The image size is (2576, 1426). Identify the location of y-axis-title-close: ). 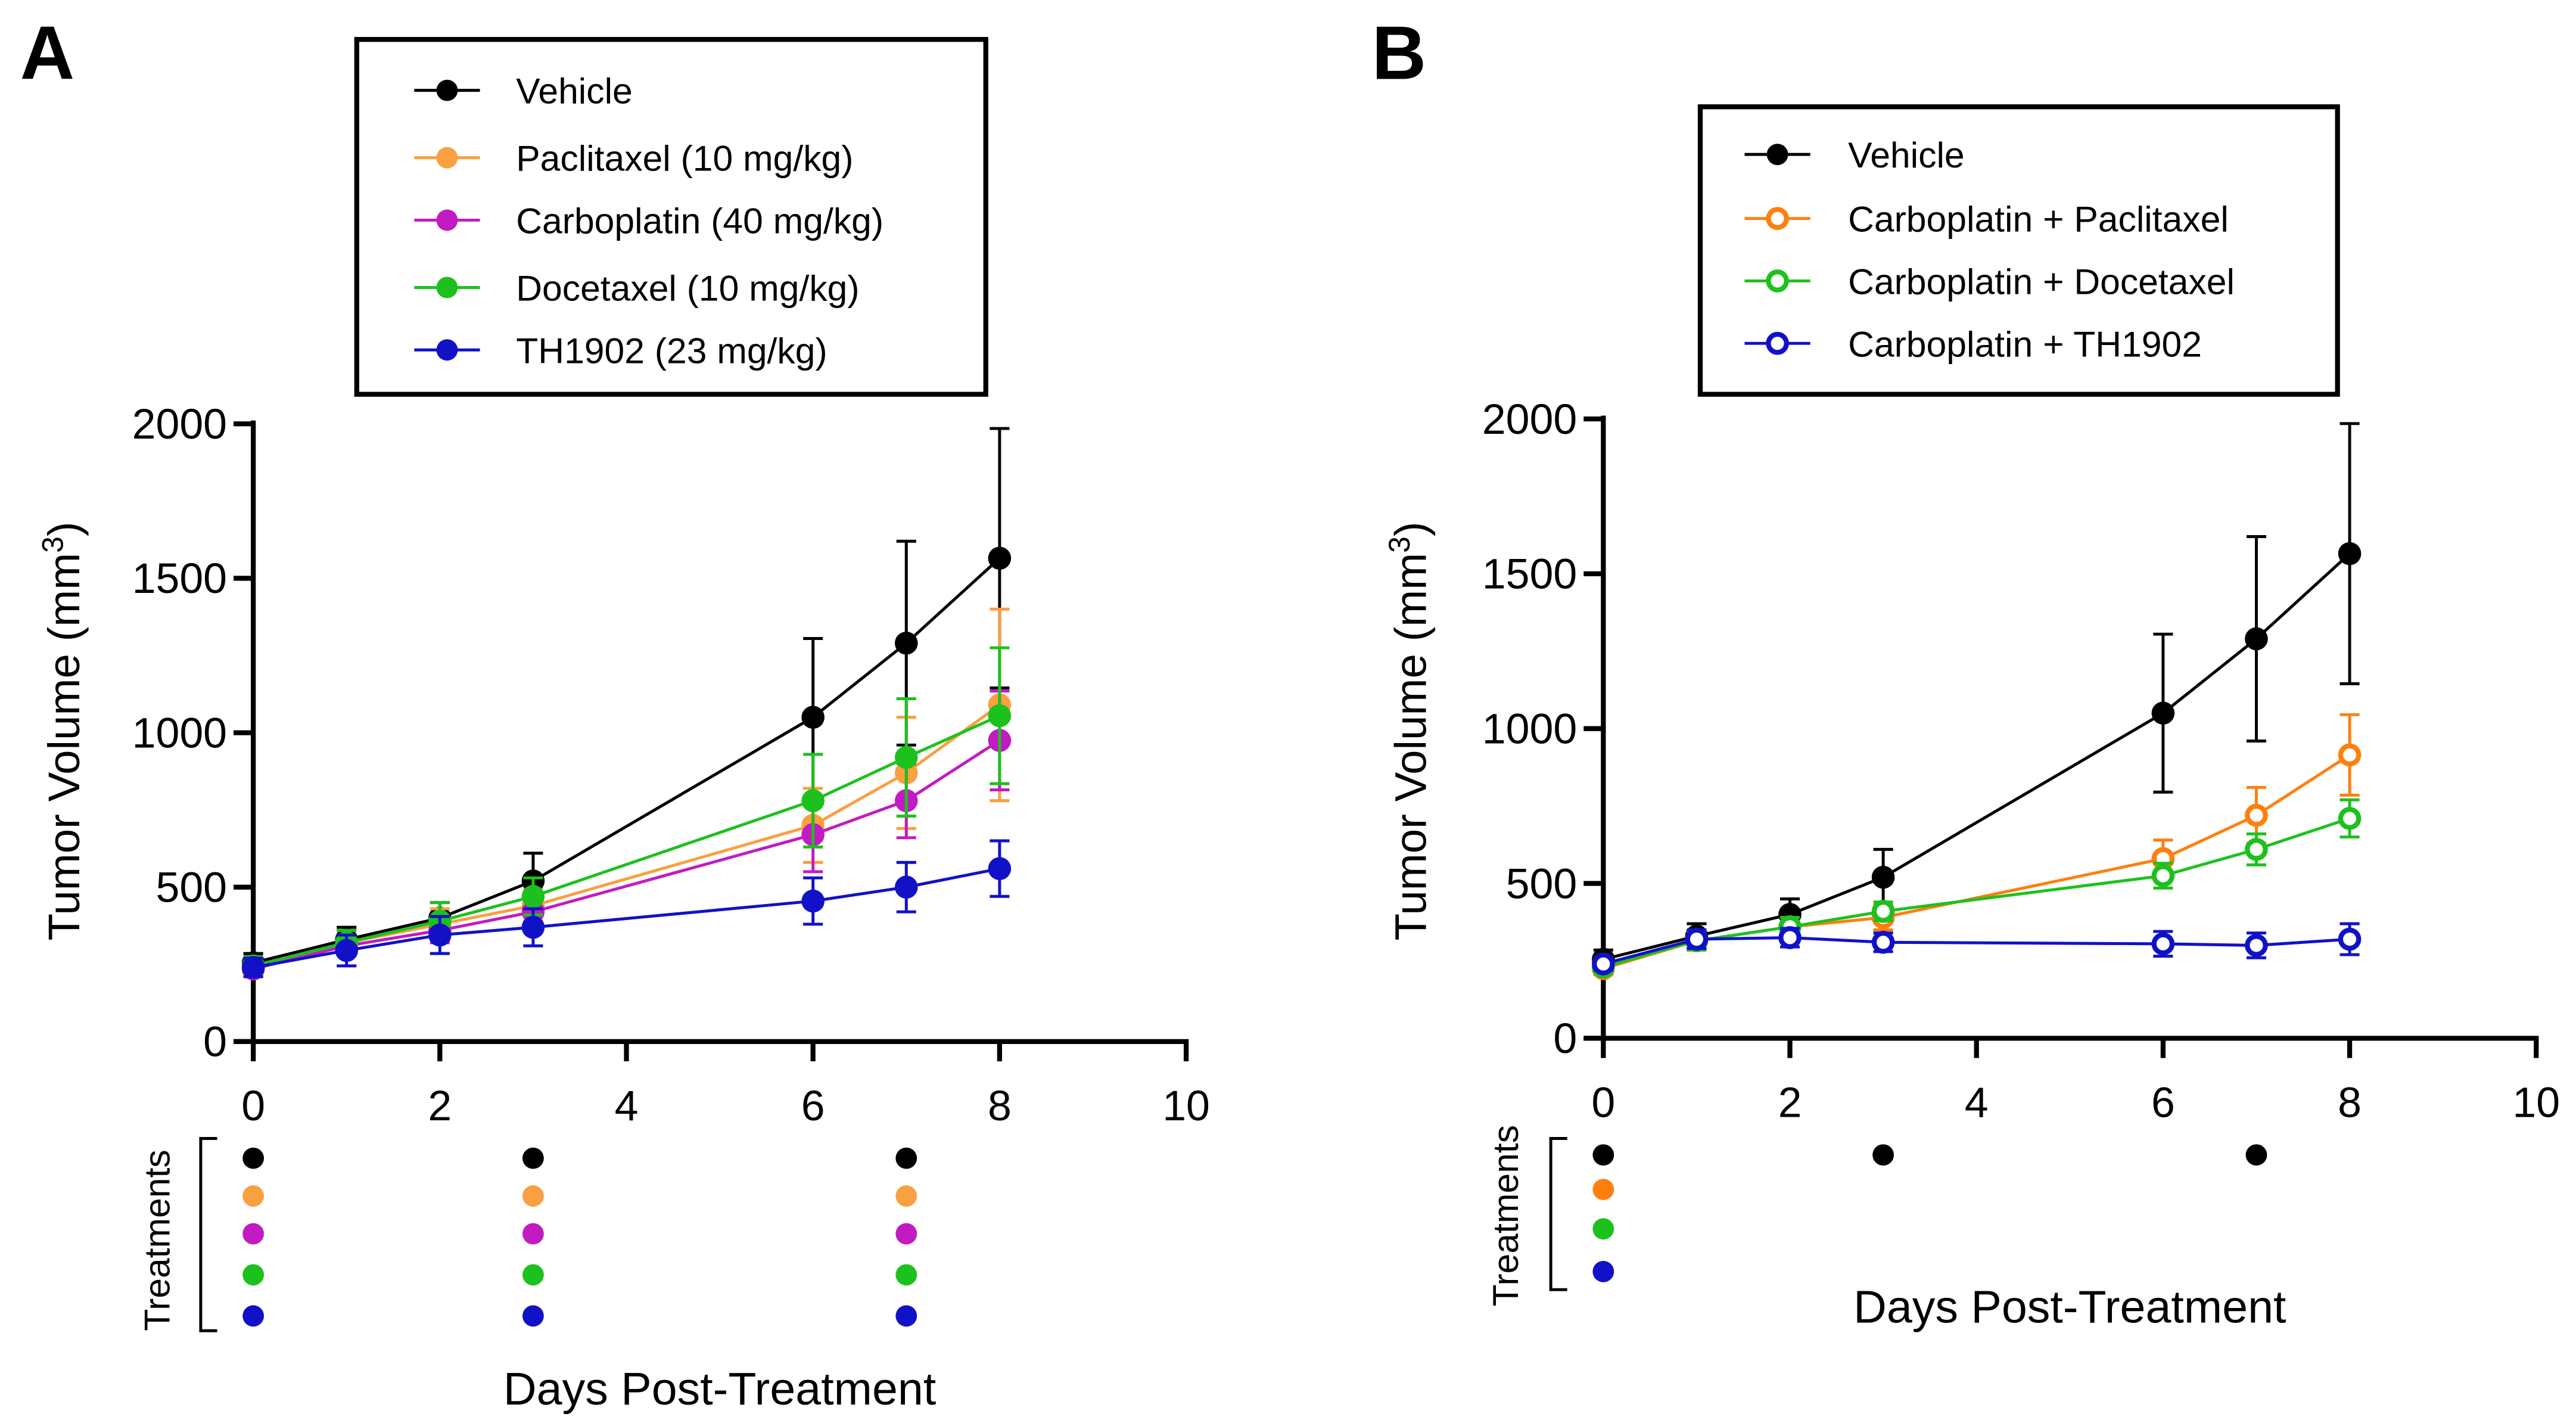
(1411, 528).